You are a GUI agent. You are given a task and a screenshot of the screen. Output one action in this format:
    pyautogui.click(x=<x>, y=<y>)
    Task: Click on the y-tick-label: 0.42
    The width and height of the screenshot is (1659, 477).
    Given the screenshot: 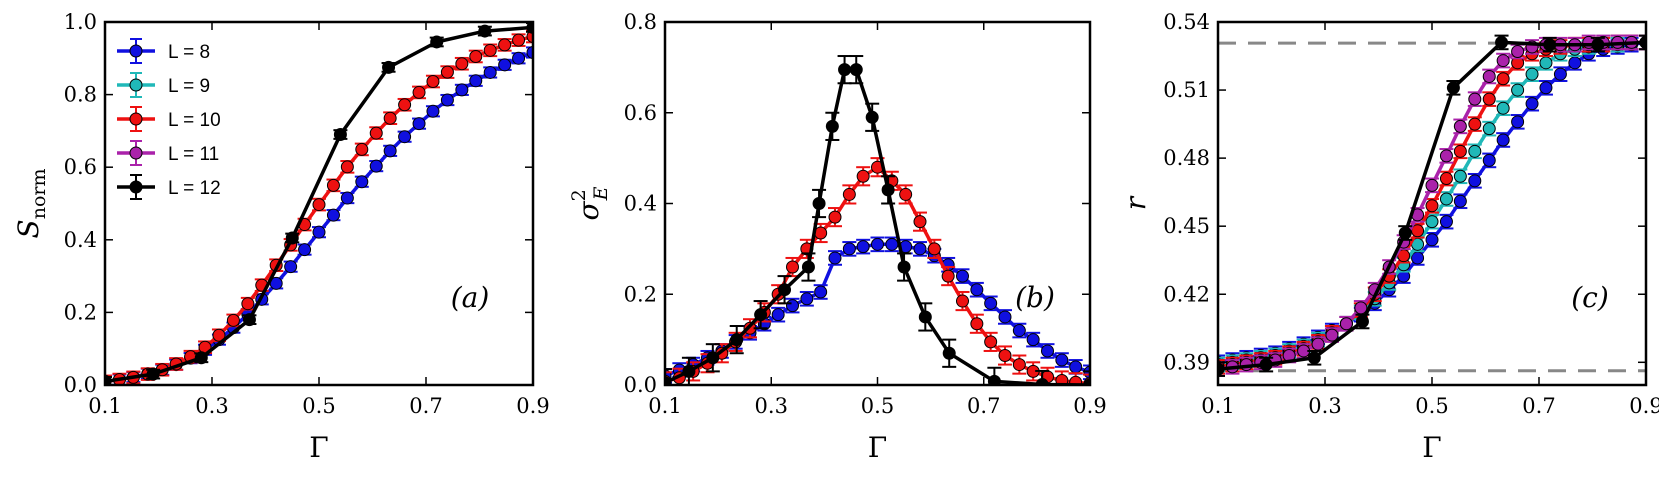 What is the action you would take?
    pyautogui.click(x=1186, y=294)
    